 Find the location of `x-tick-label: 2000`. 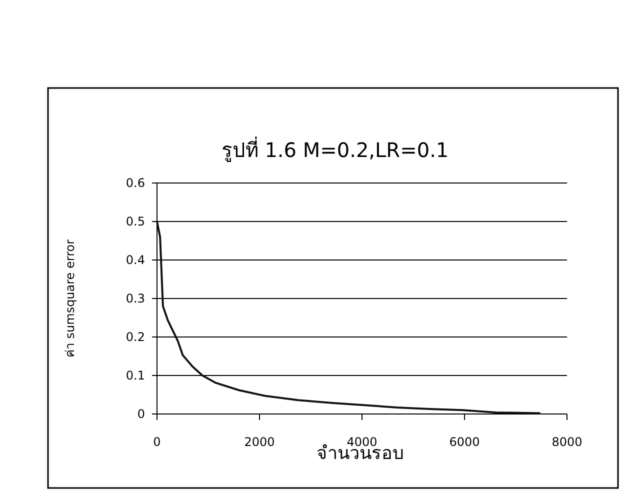

x-tick-label: 2000 is located at coordinates (259, 442).